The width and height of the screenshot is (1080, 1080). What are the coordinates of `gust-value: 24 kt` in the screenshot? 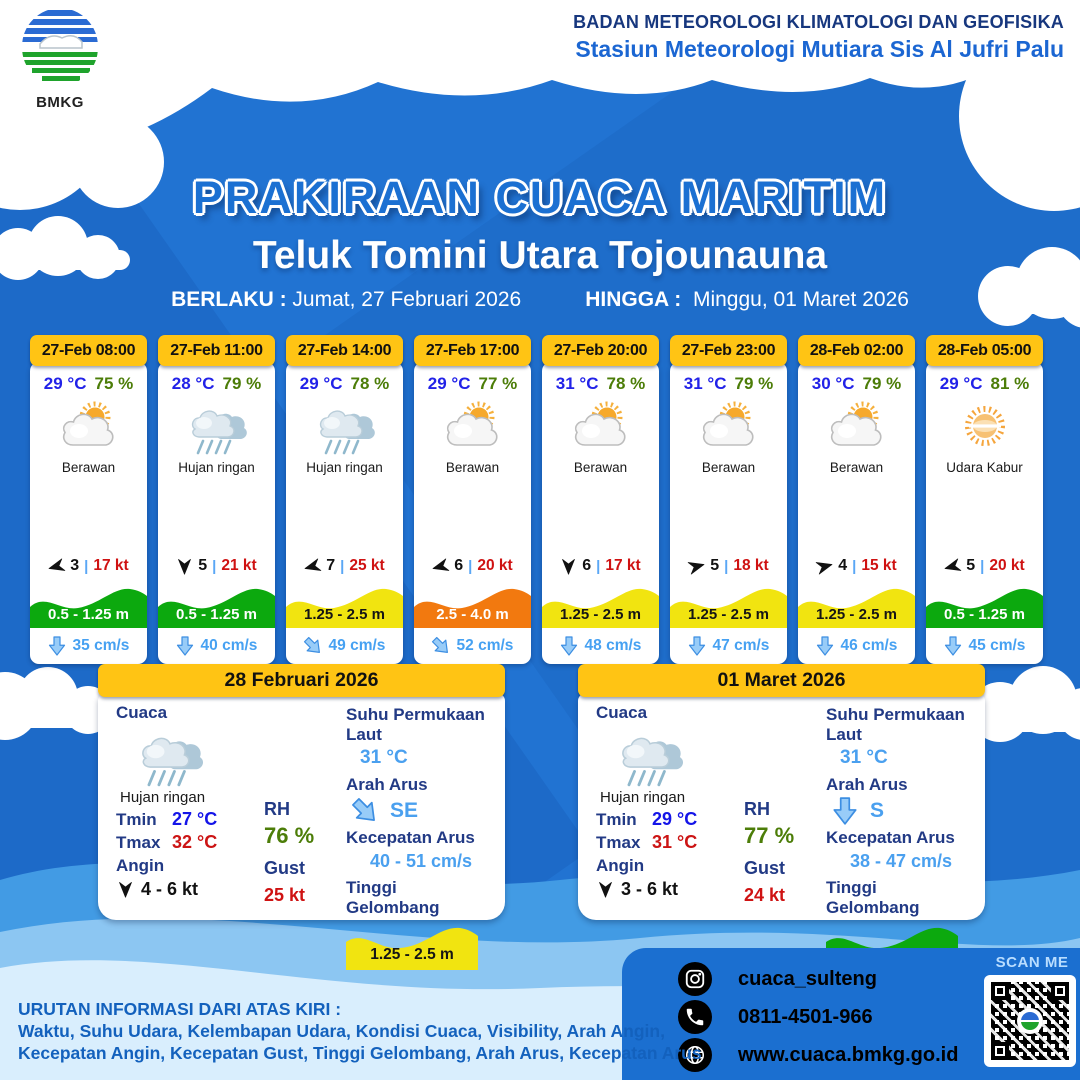 It's located at (765, 895).